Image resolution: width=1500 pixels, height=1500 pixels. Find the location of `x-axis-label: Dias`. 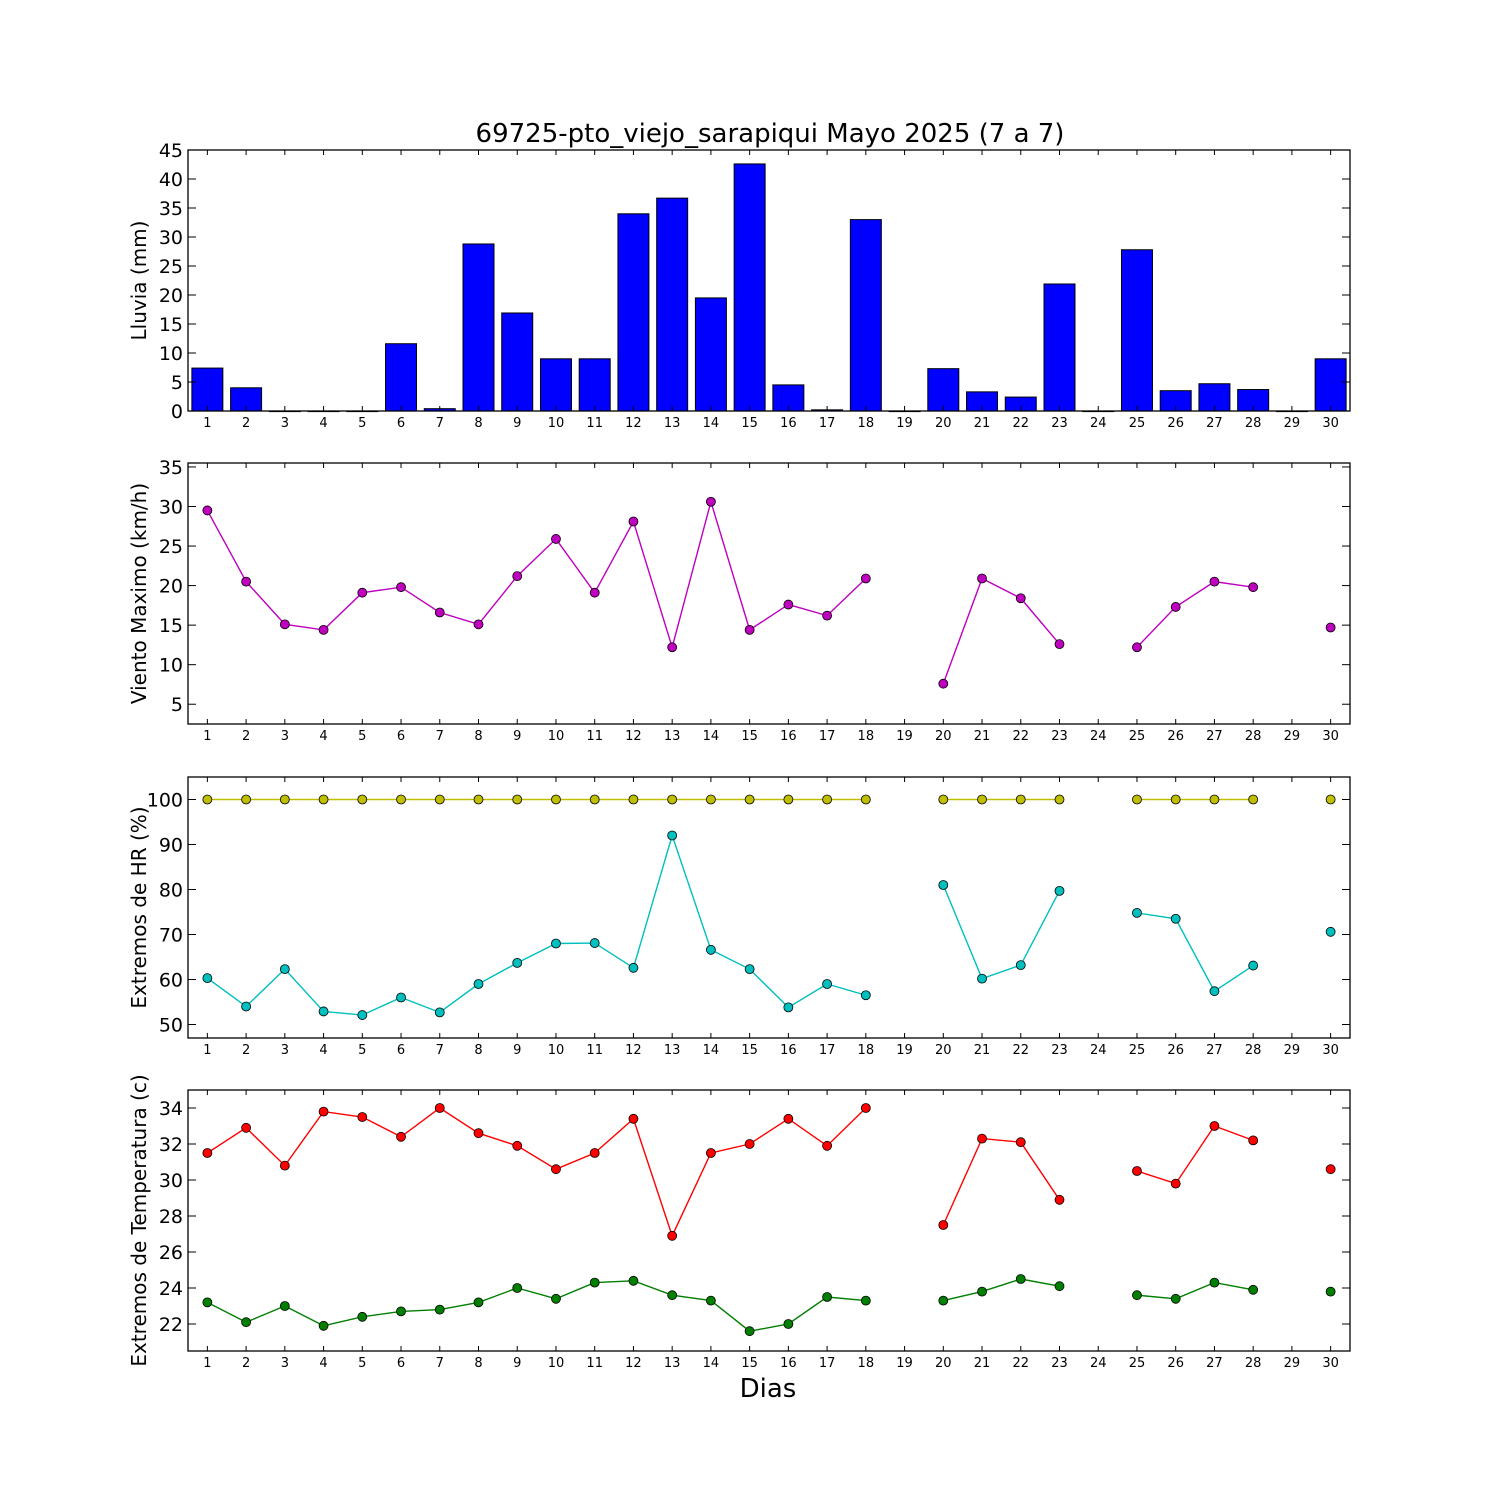

x-axis-label: Dias is located at coordinates (768, 1389).